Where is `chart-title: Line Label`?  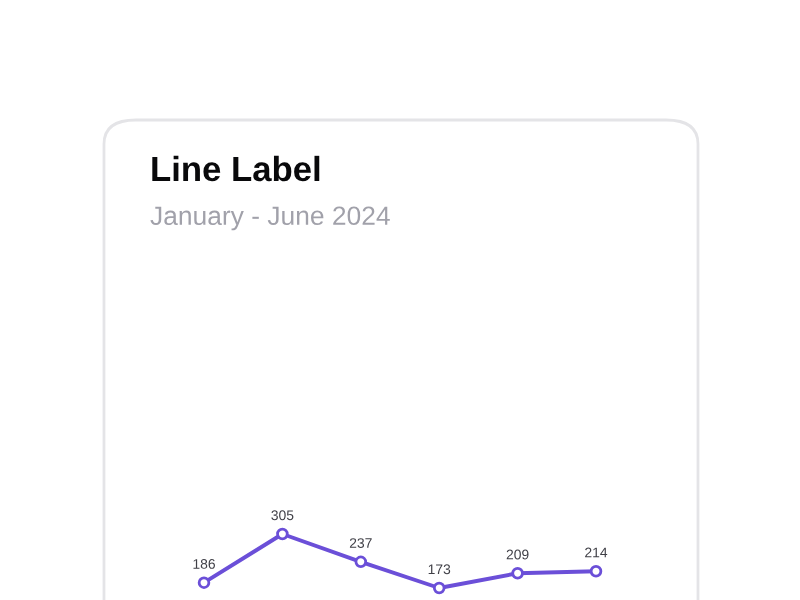
chart-title: Line Label is located at coordinates (236, 168).